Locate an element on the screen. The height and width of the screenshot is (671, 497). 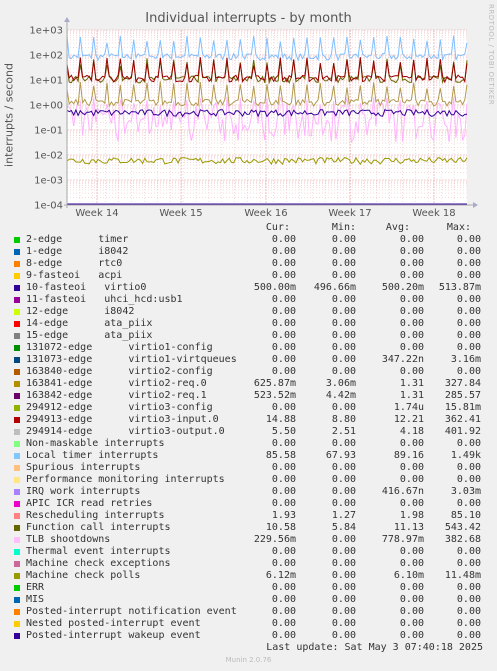
y-axis-arrow is located at coordinates (67, 19).